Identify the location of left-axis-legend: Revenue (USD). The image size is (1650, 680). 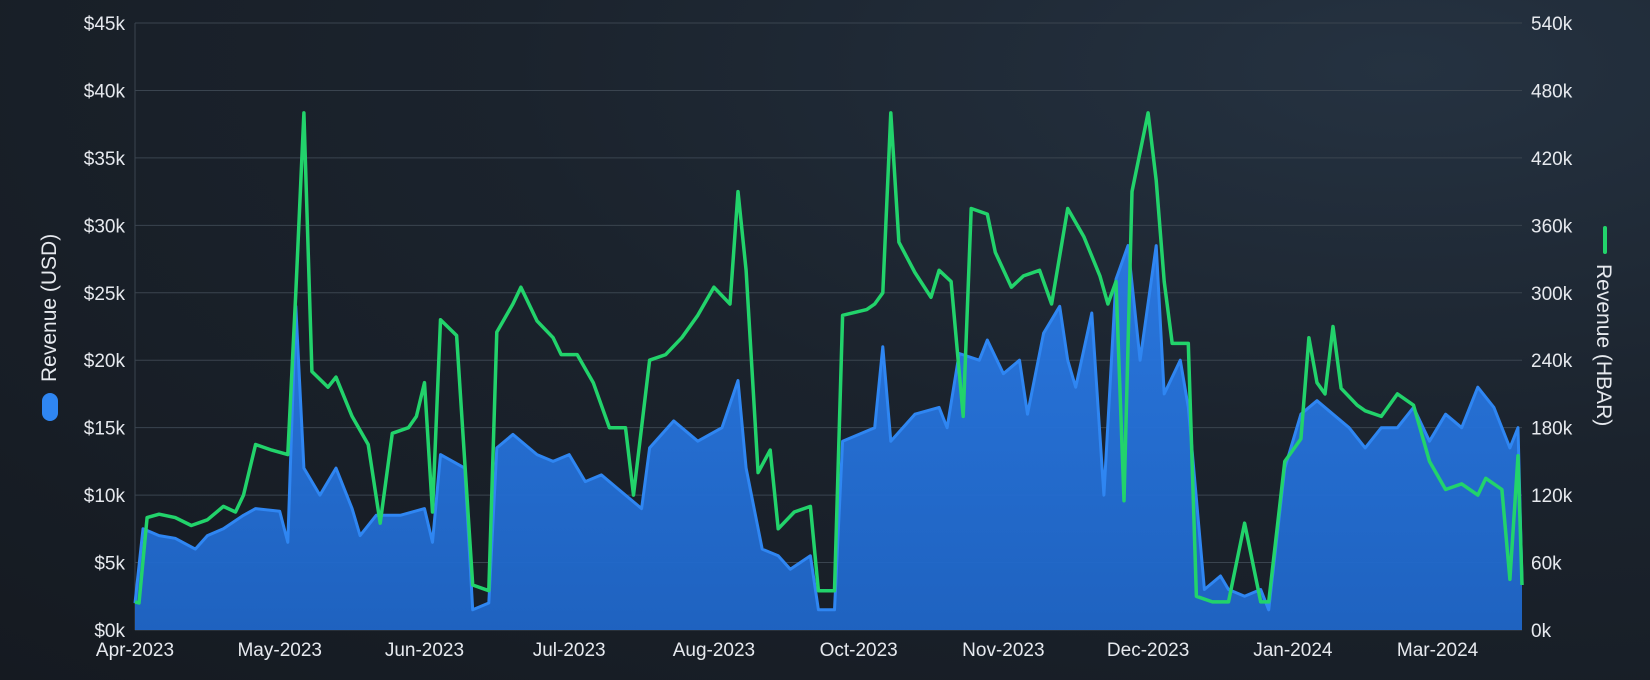
(49, 327).